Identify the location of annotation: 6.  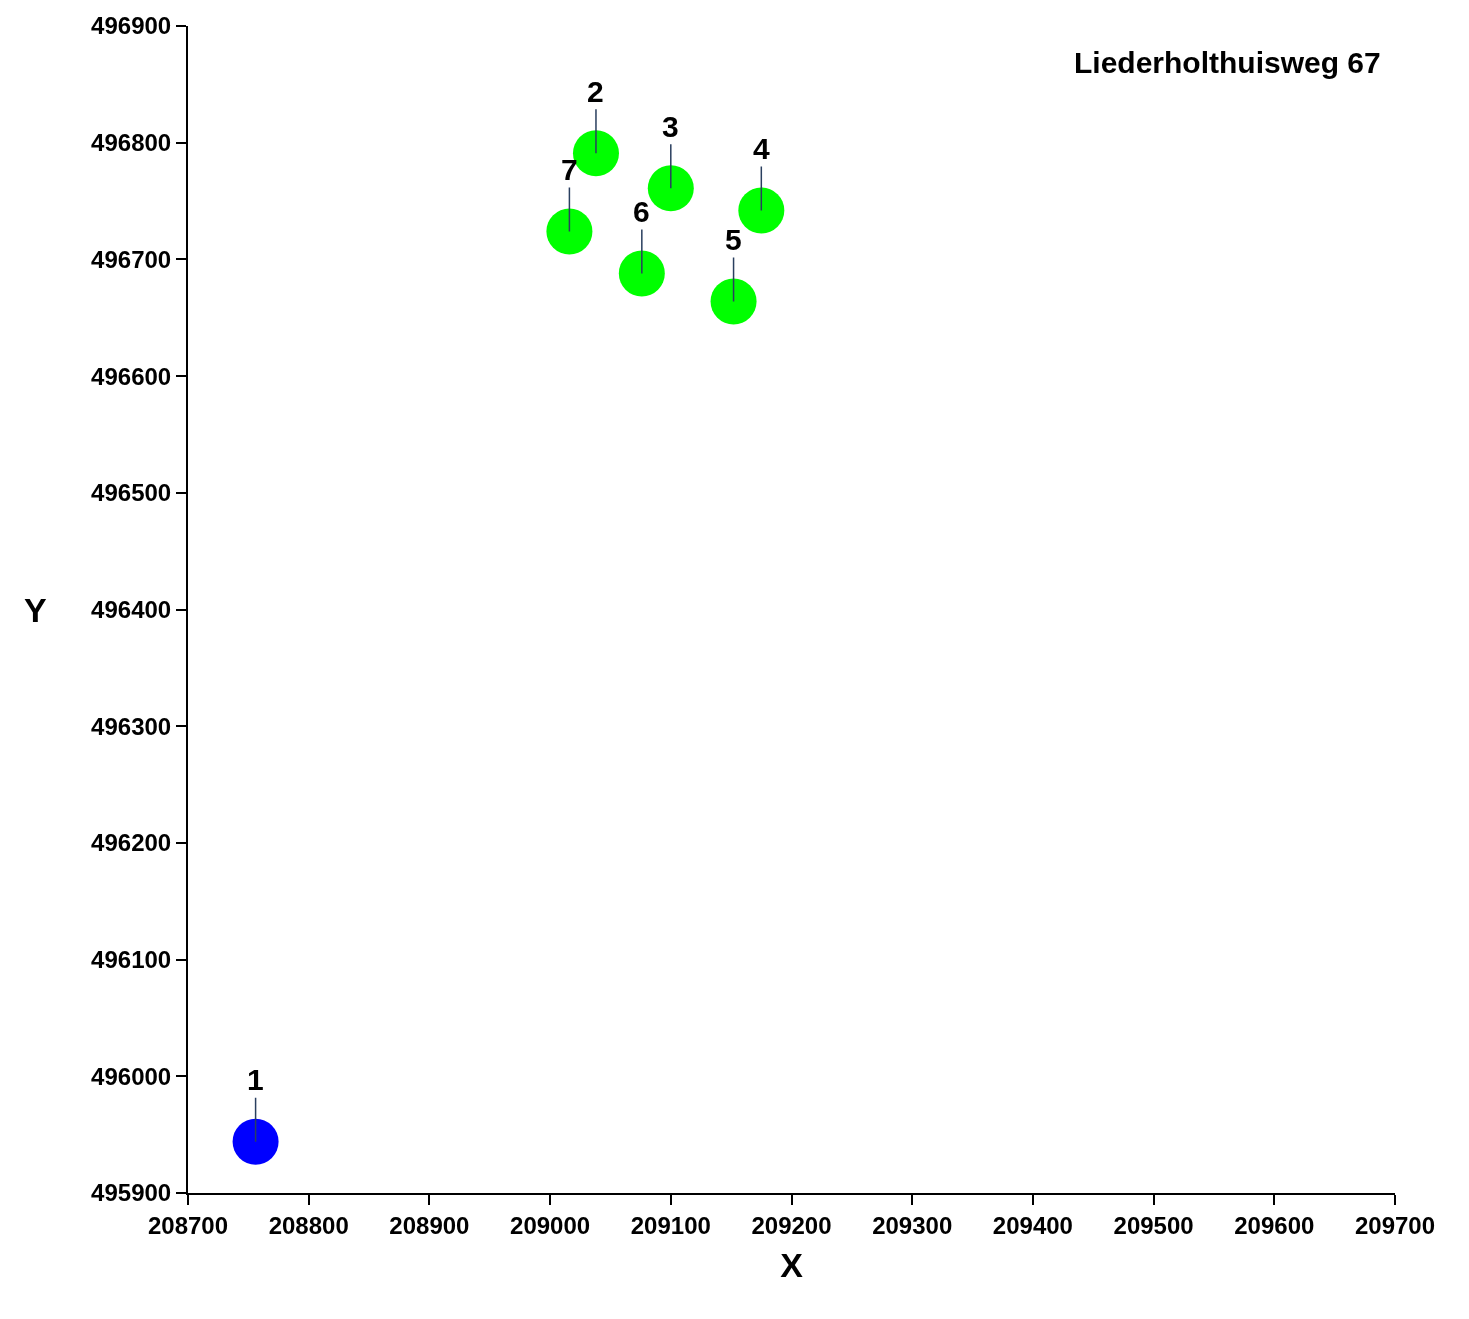
(641, 211).